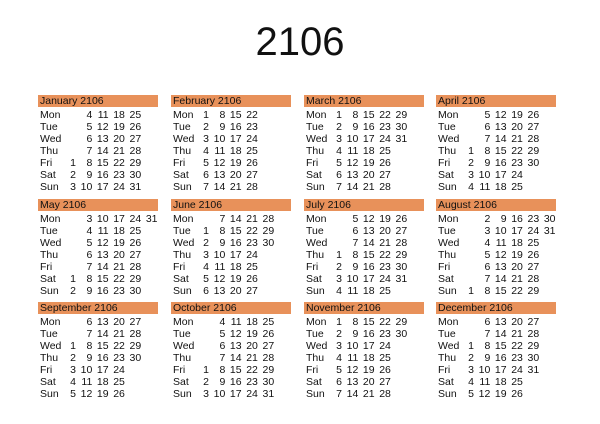 The width and height of the screenshot is (600, 424). What do you see at coordinates (231, 187) in the screenshot?
I see `weekday-row: Sun 7 14 21 28` at bounding box center [231, 187].